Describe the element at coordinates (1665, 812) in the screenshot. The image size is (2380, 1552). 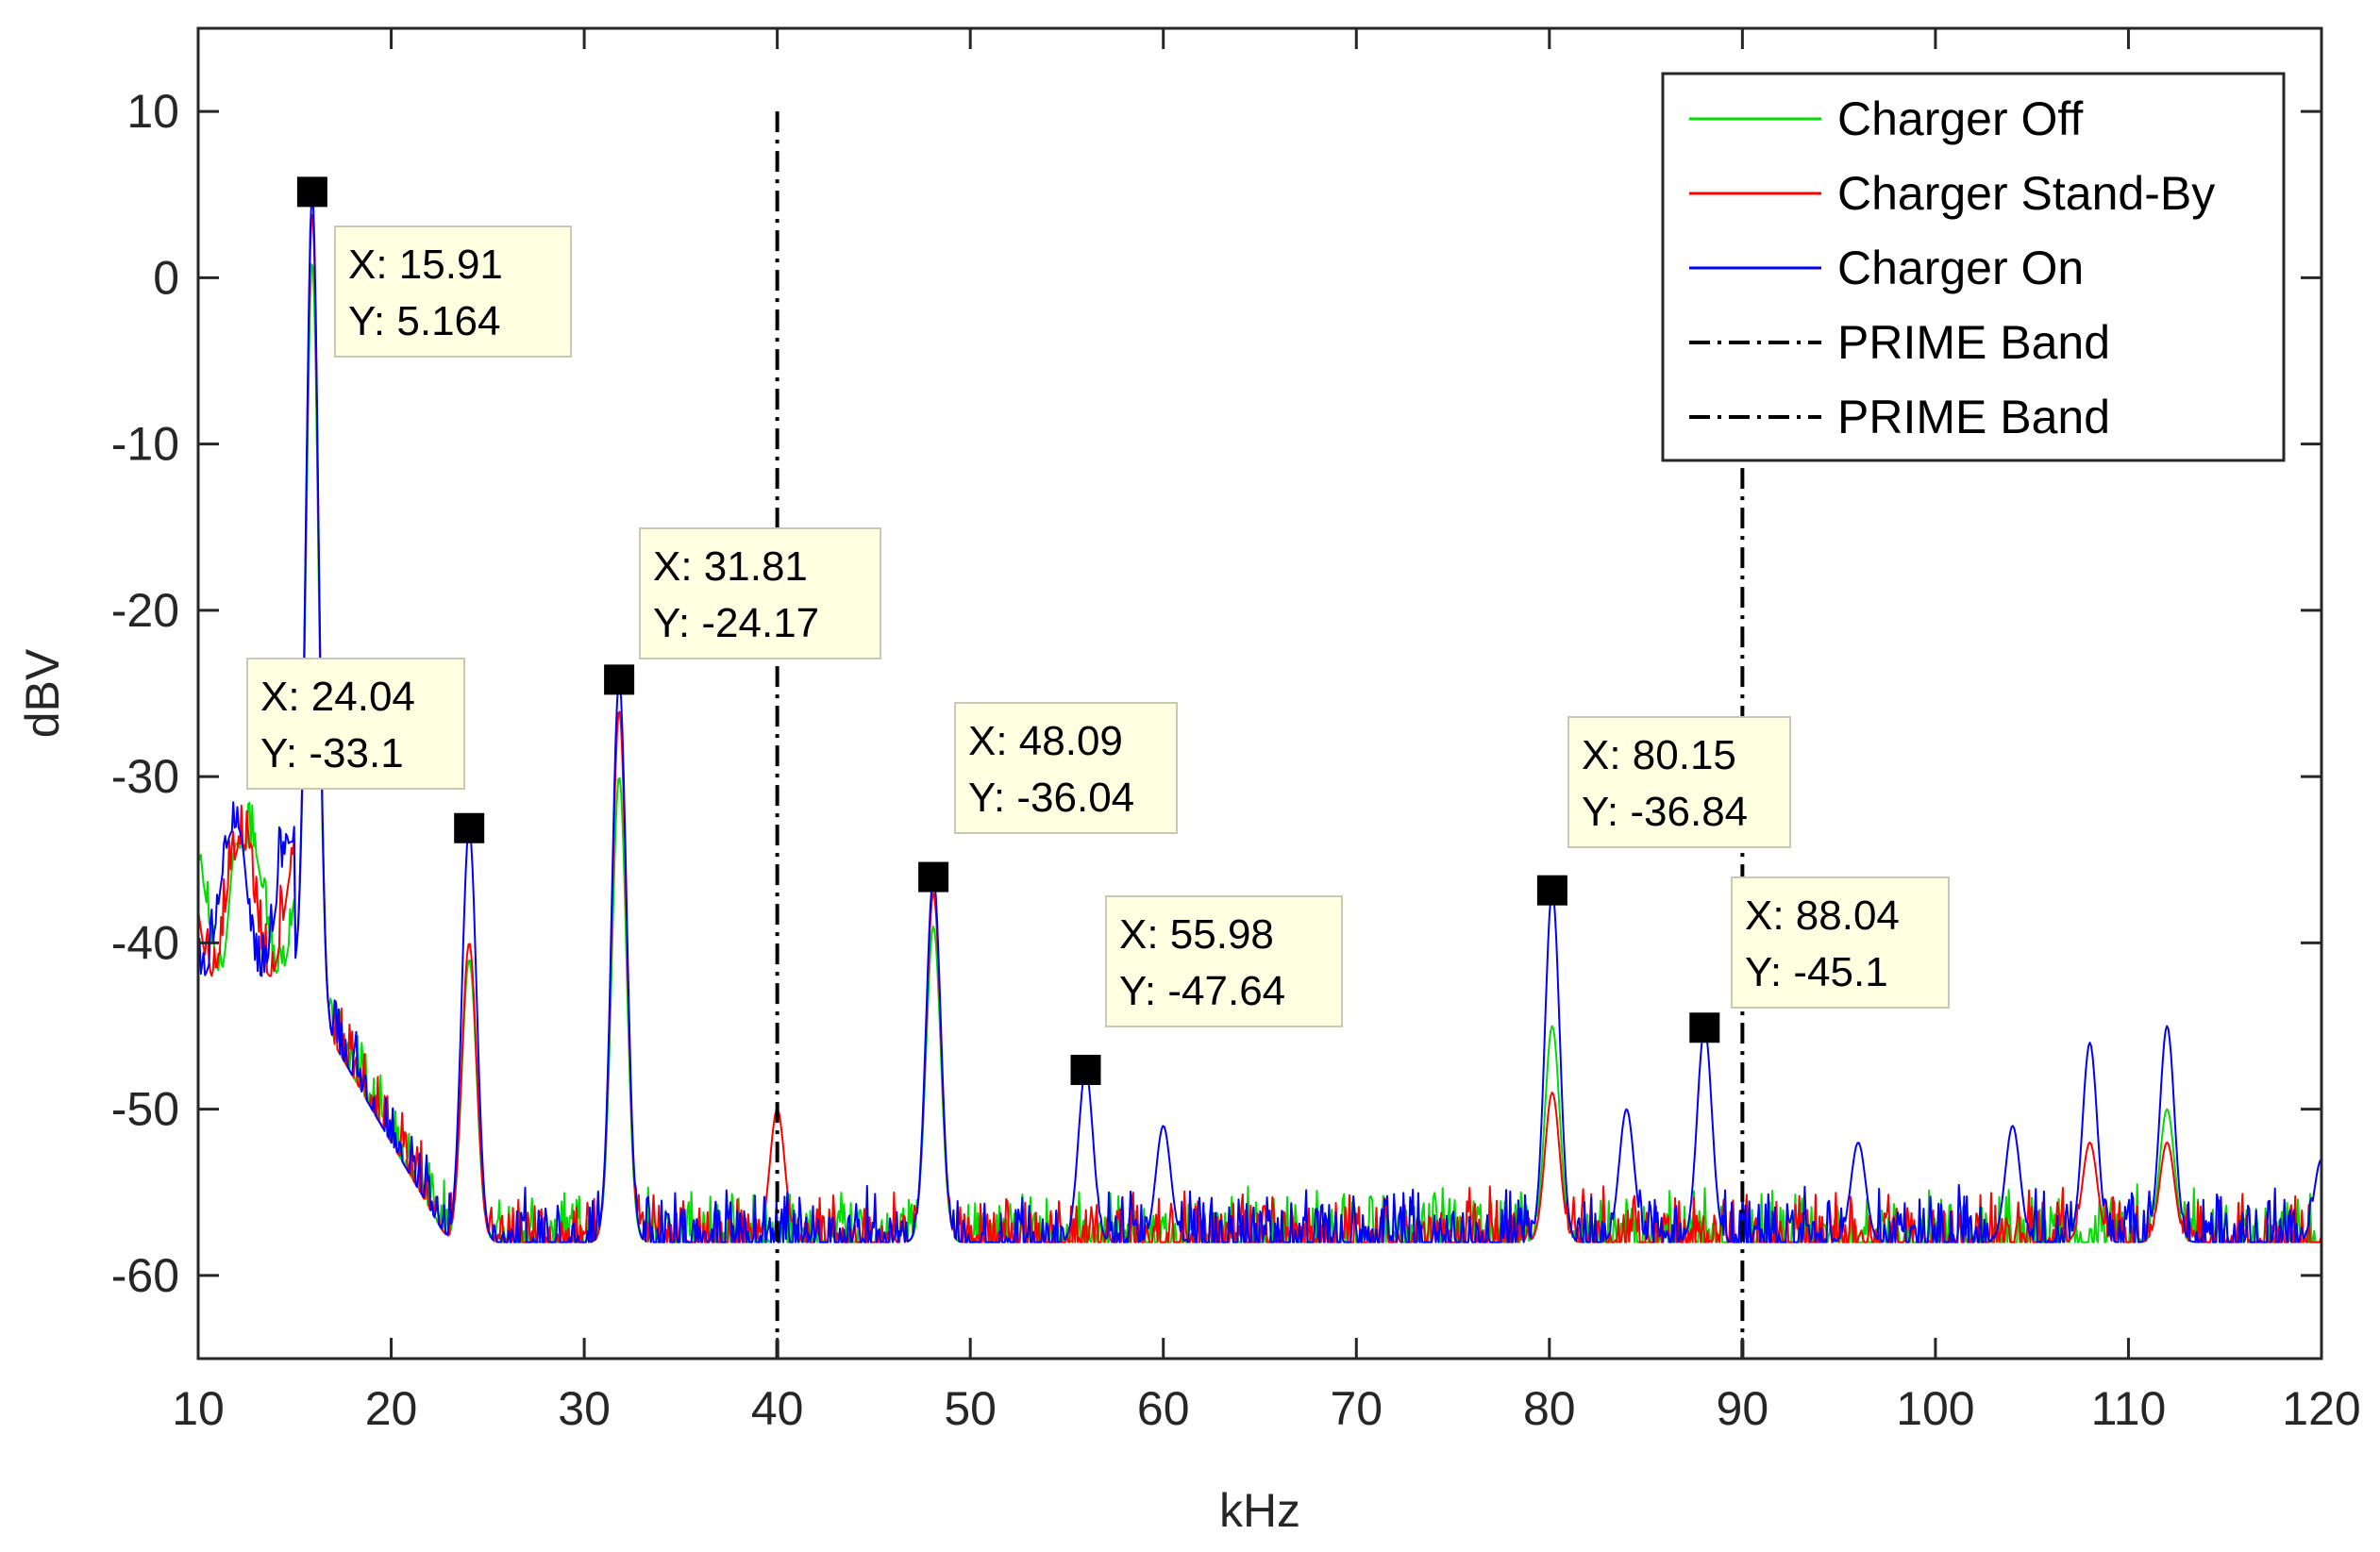
I see `datatip-y-label: Y: -36.84` at that location.